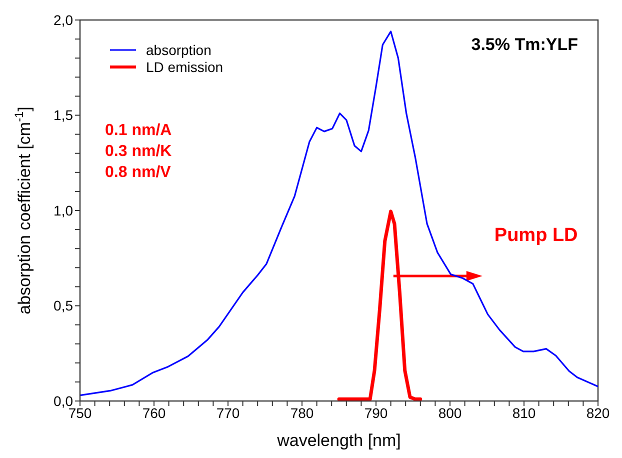 This screenshot has width=622, height=458. Describe the element at coordinates (338, 440) in the screenshot. I see `x-axis-title: wavelength [nm]` at that location.